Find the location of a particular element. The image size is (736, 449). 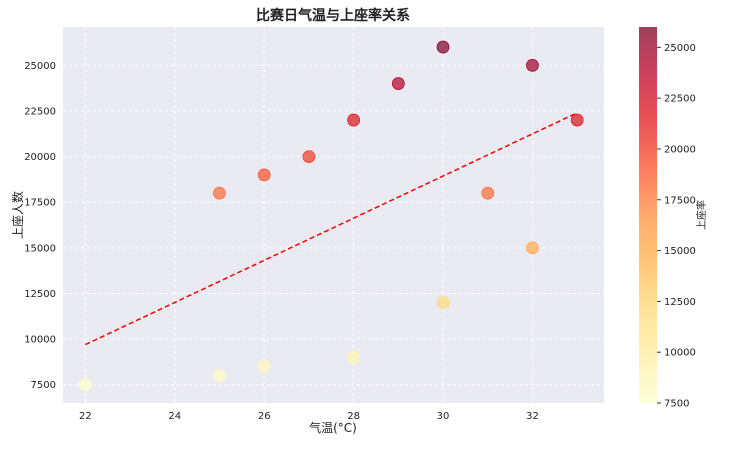

y-axis-label: 上座人数 is located at coordinates (17, 215).